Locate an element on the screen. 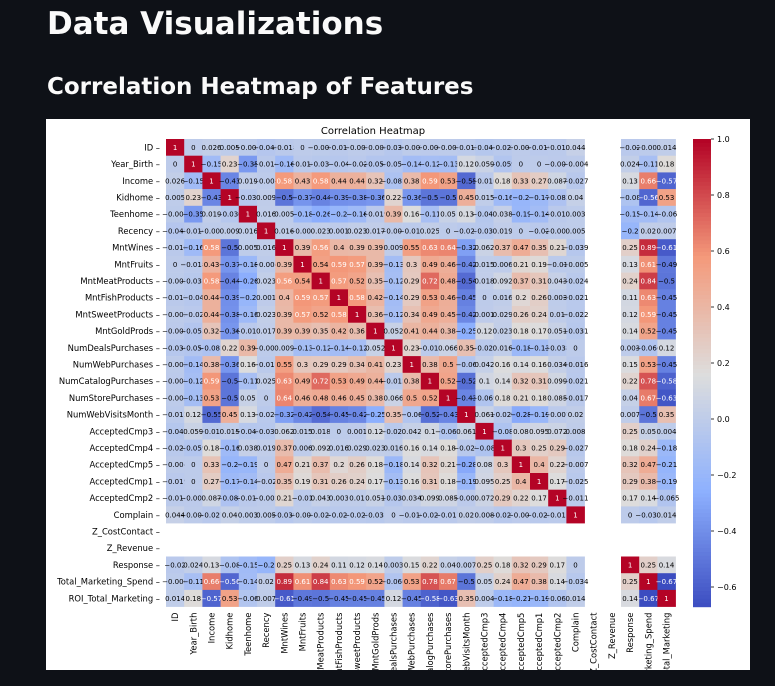  cell-label: 0.66 is located at coordinates (212, 582).